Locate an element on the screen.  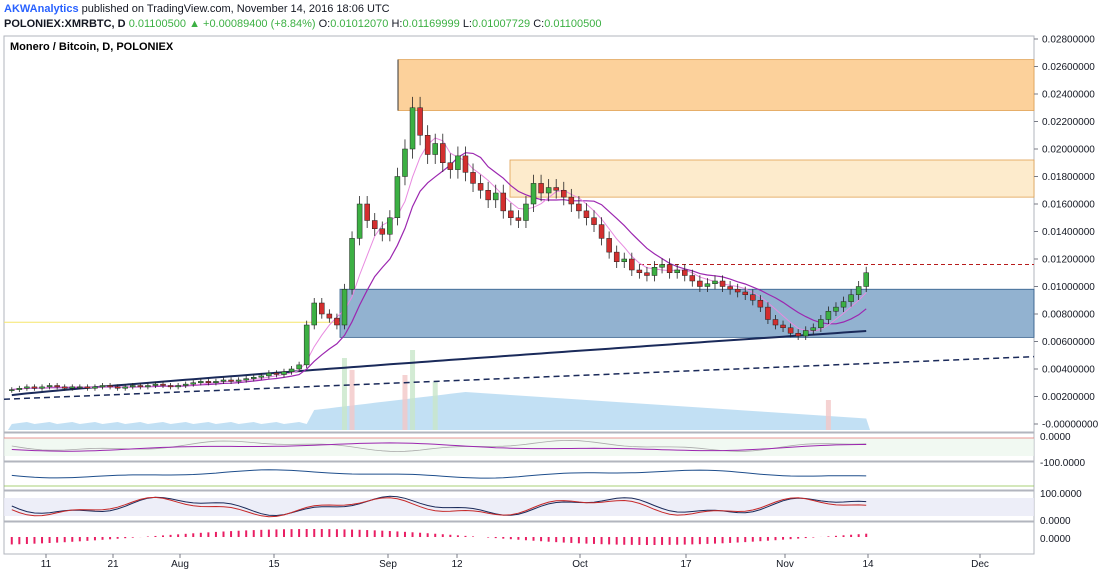
y-tick-label: 0.02600000 is located at coordinates (1068, 67).